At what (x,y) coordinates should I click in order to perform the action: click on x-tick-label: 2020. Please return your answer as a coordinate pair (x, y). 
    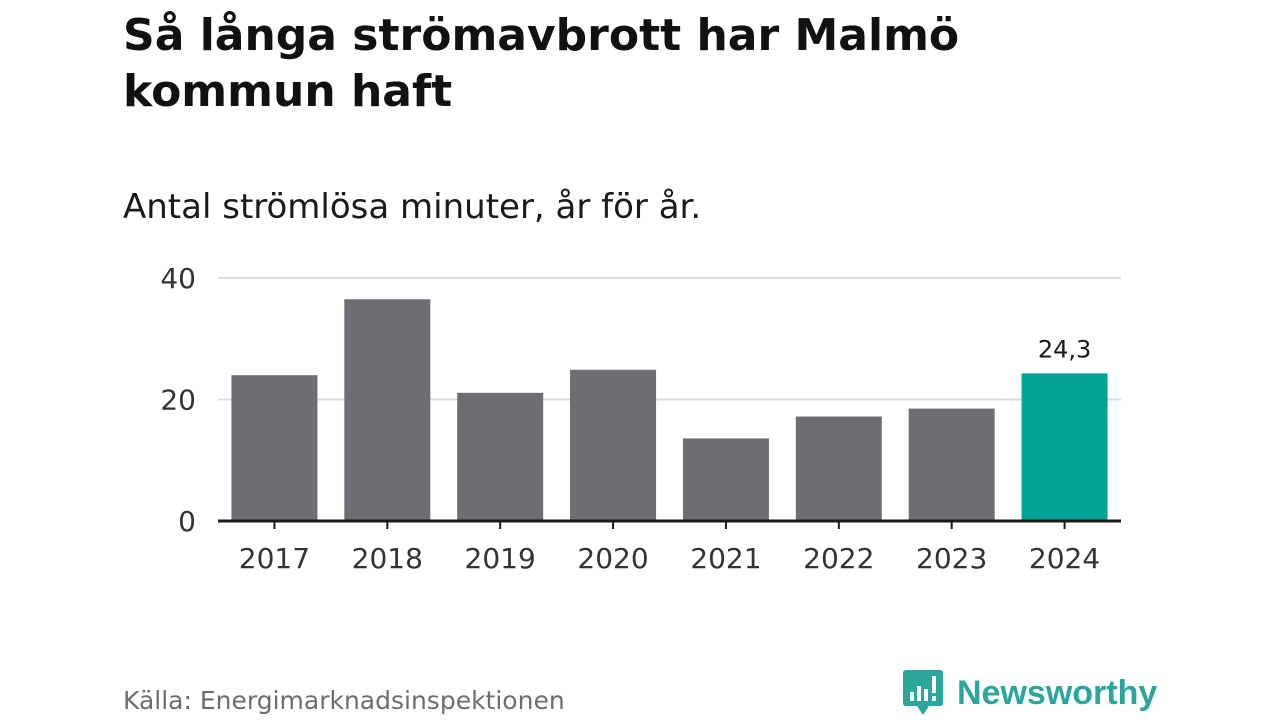
    Looking at the image, I should click on (612, 558).